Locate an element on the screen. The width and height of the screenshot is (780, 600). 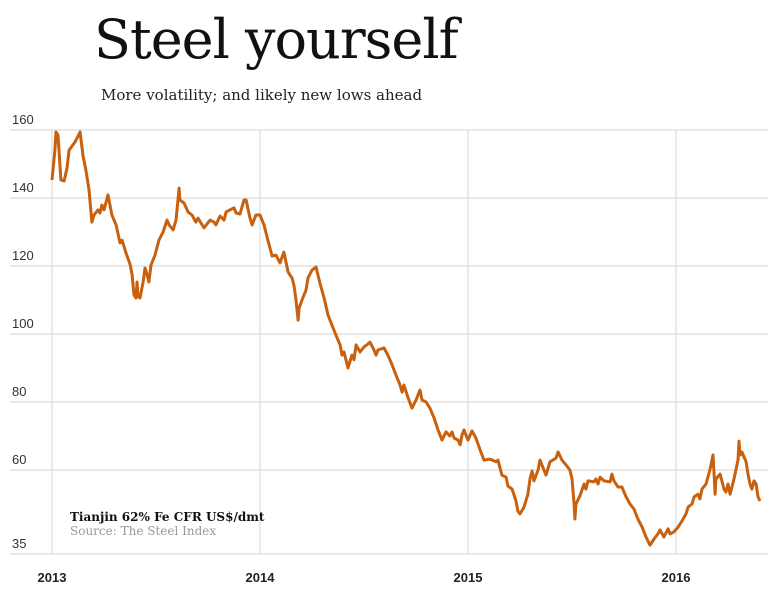
chart-title: Steel yourself is located at coordinates (276, 39).